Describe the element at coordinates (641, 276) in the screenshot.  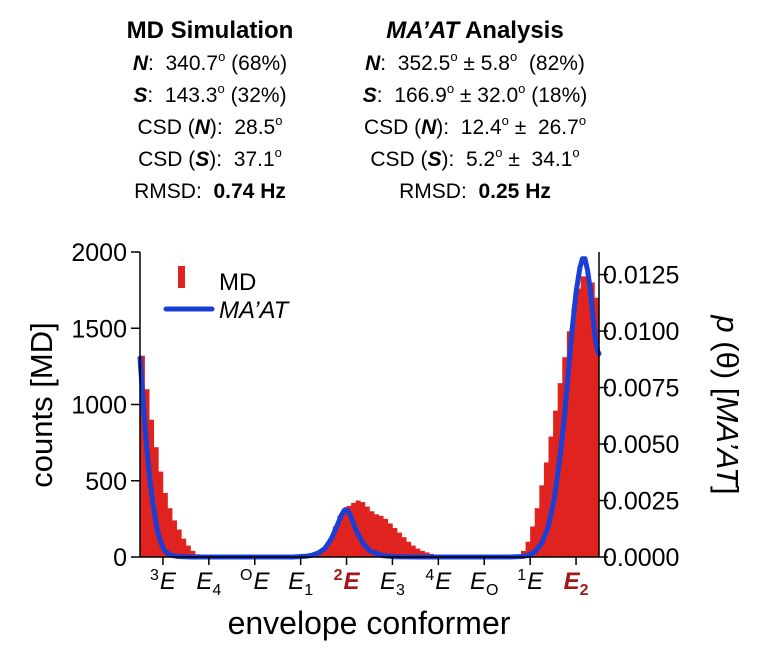
I see `right-tick-label: 0.0125` at that location.